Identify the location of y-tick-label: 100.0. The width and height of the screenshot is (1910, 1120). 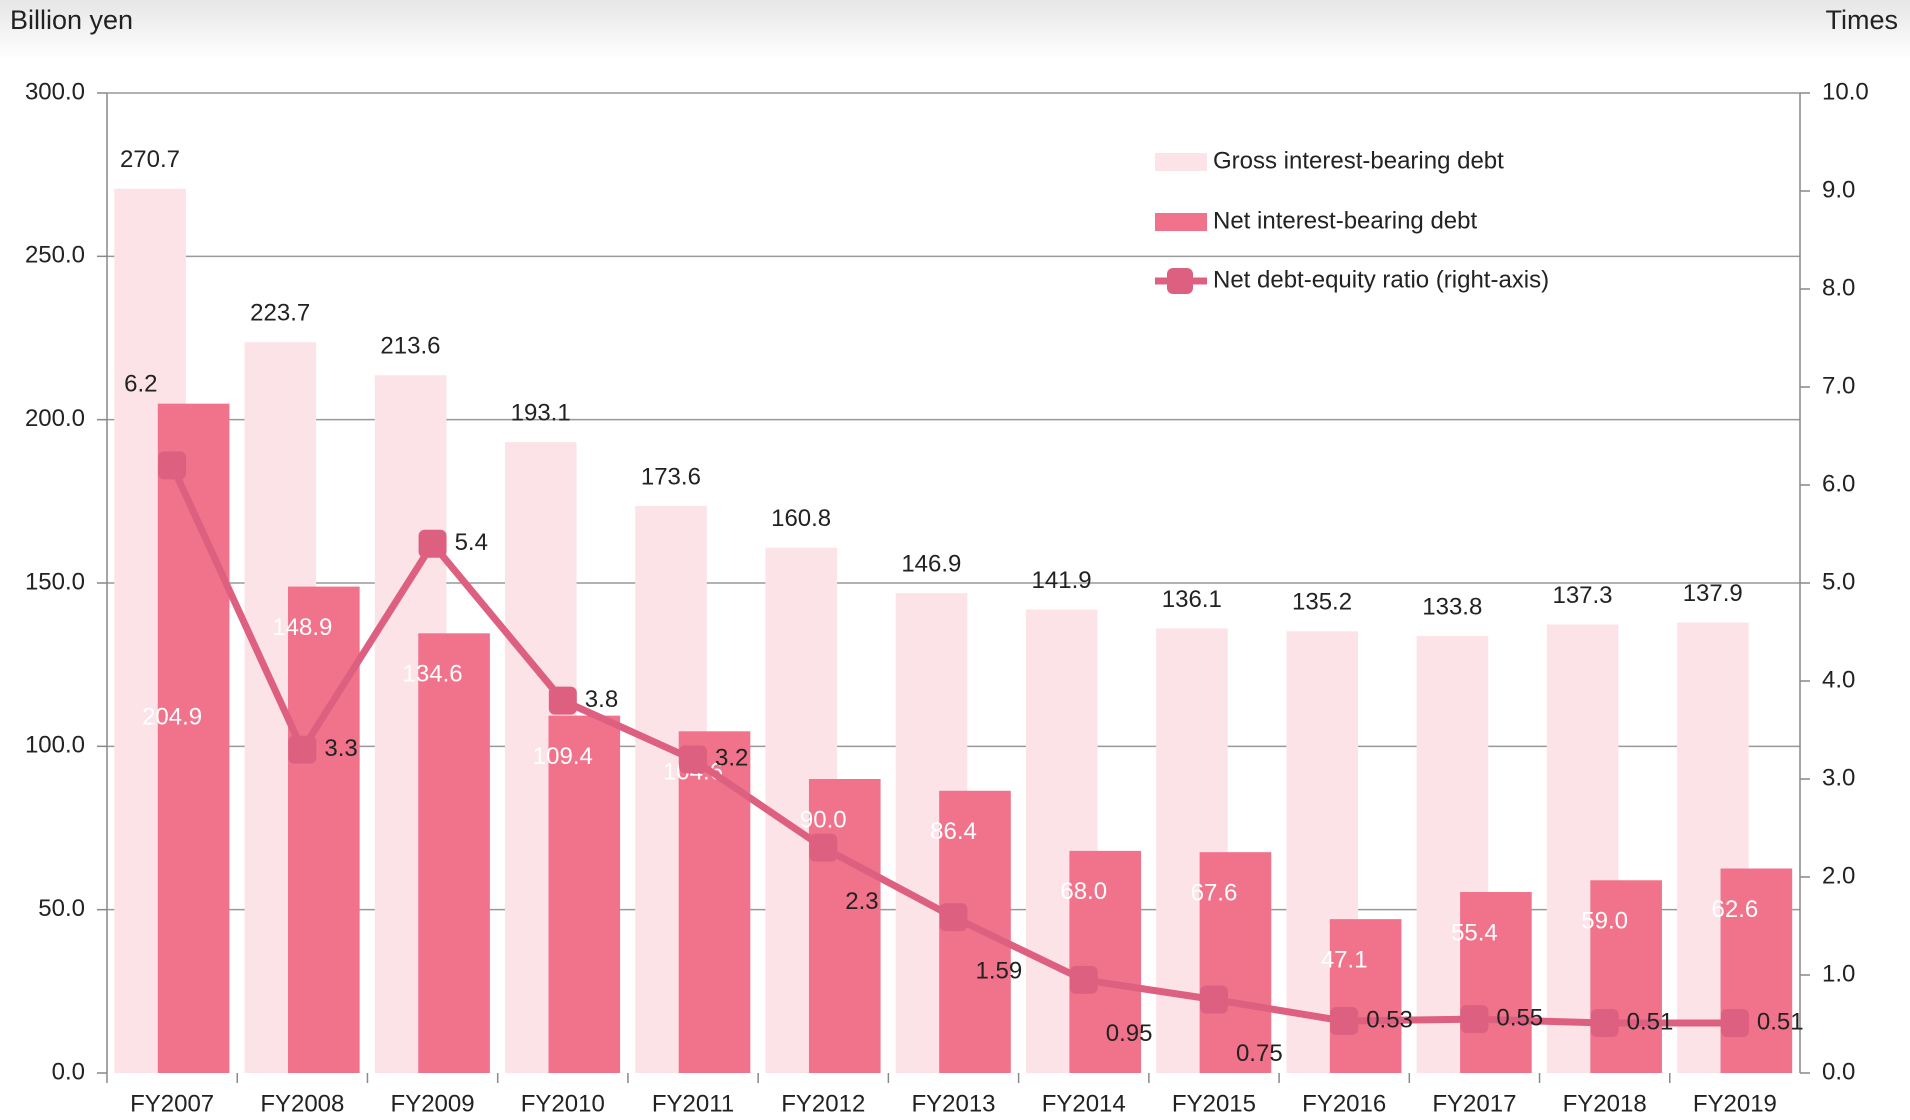
(55, 745).